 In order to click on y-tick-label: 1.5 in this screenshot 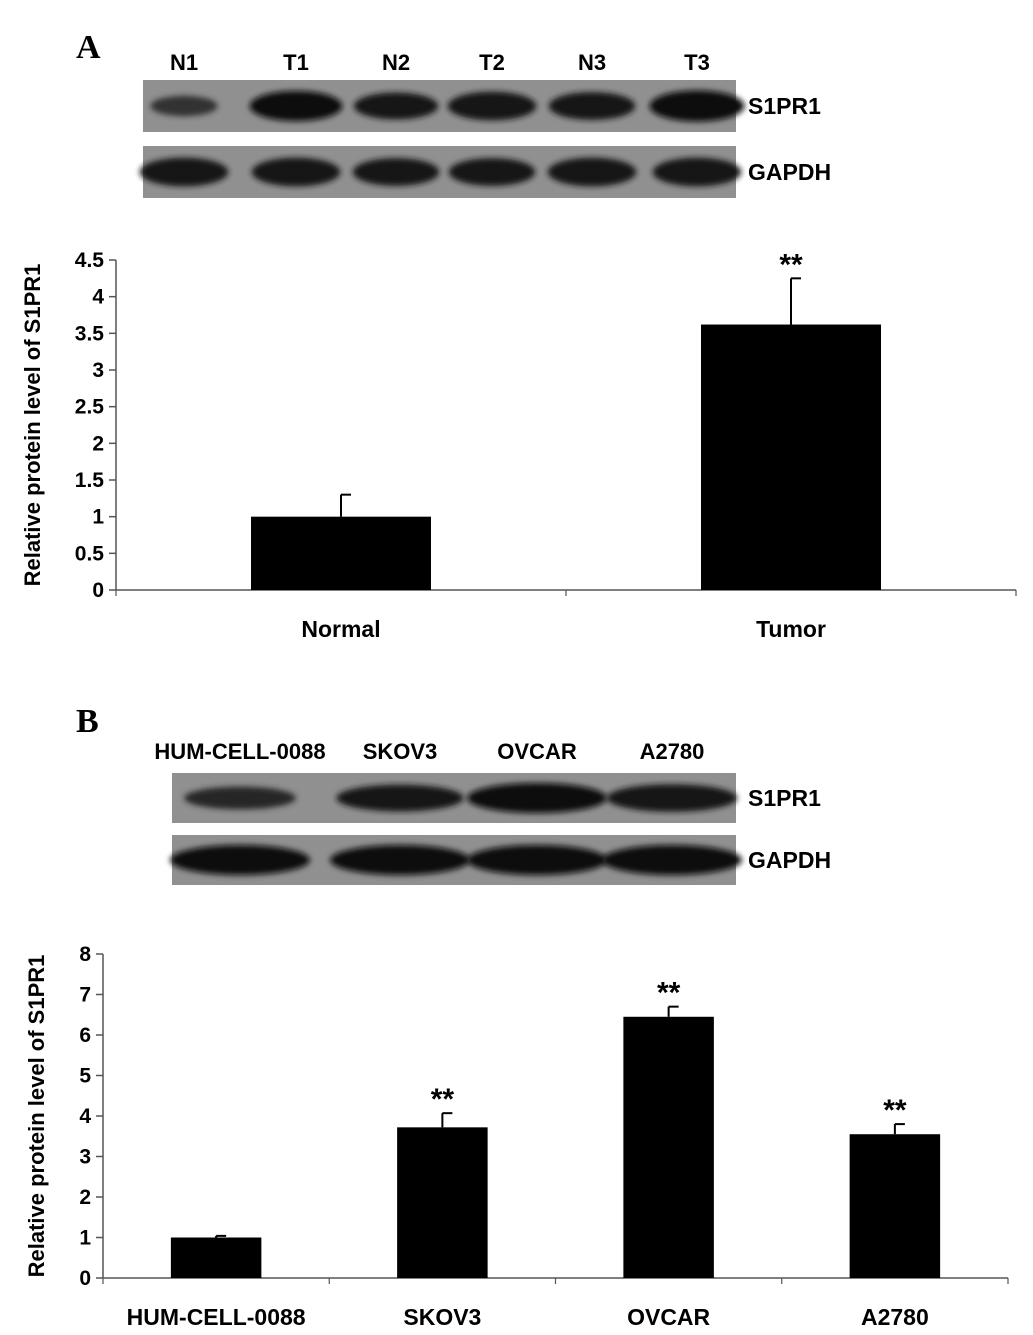, I will do `click(90, 480)`.